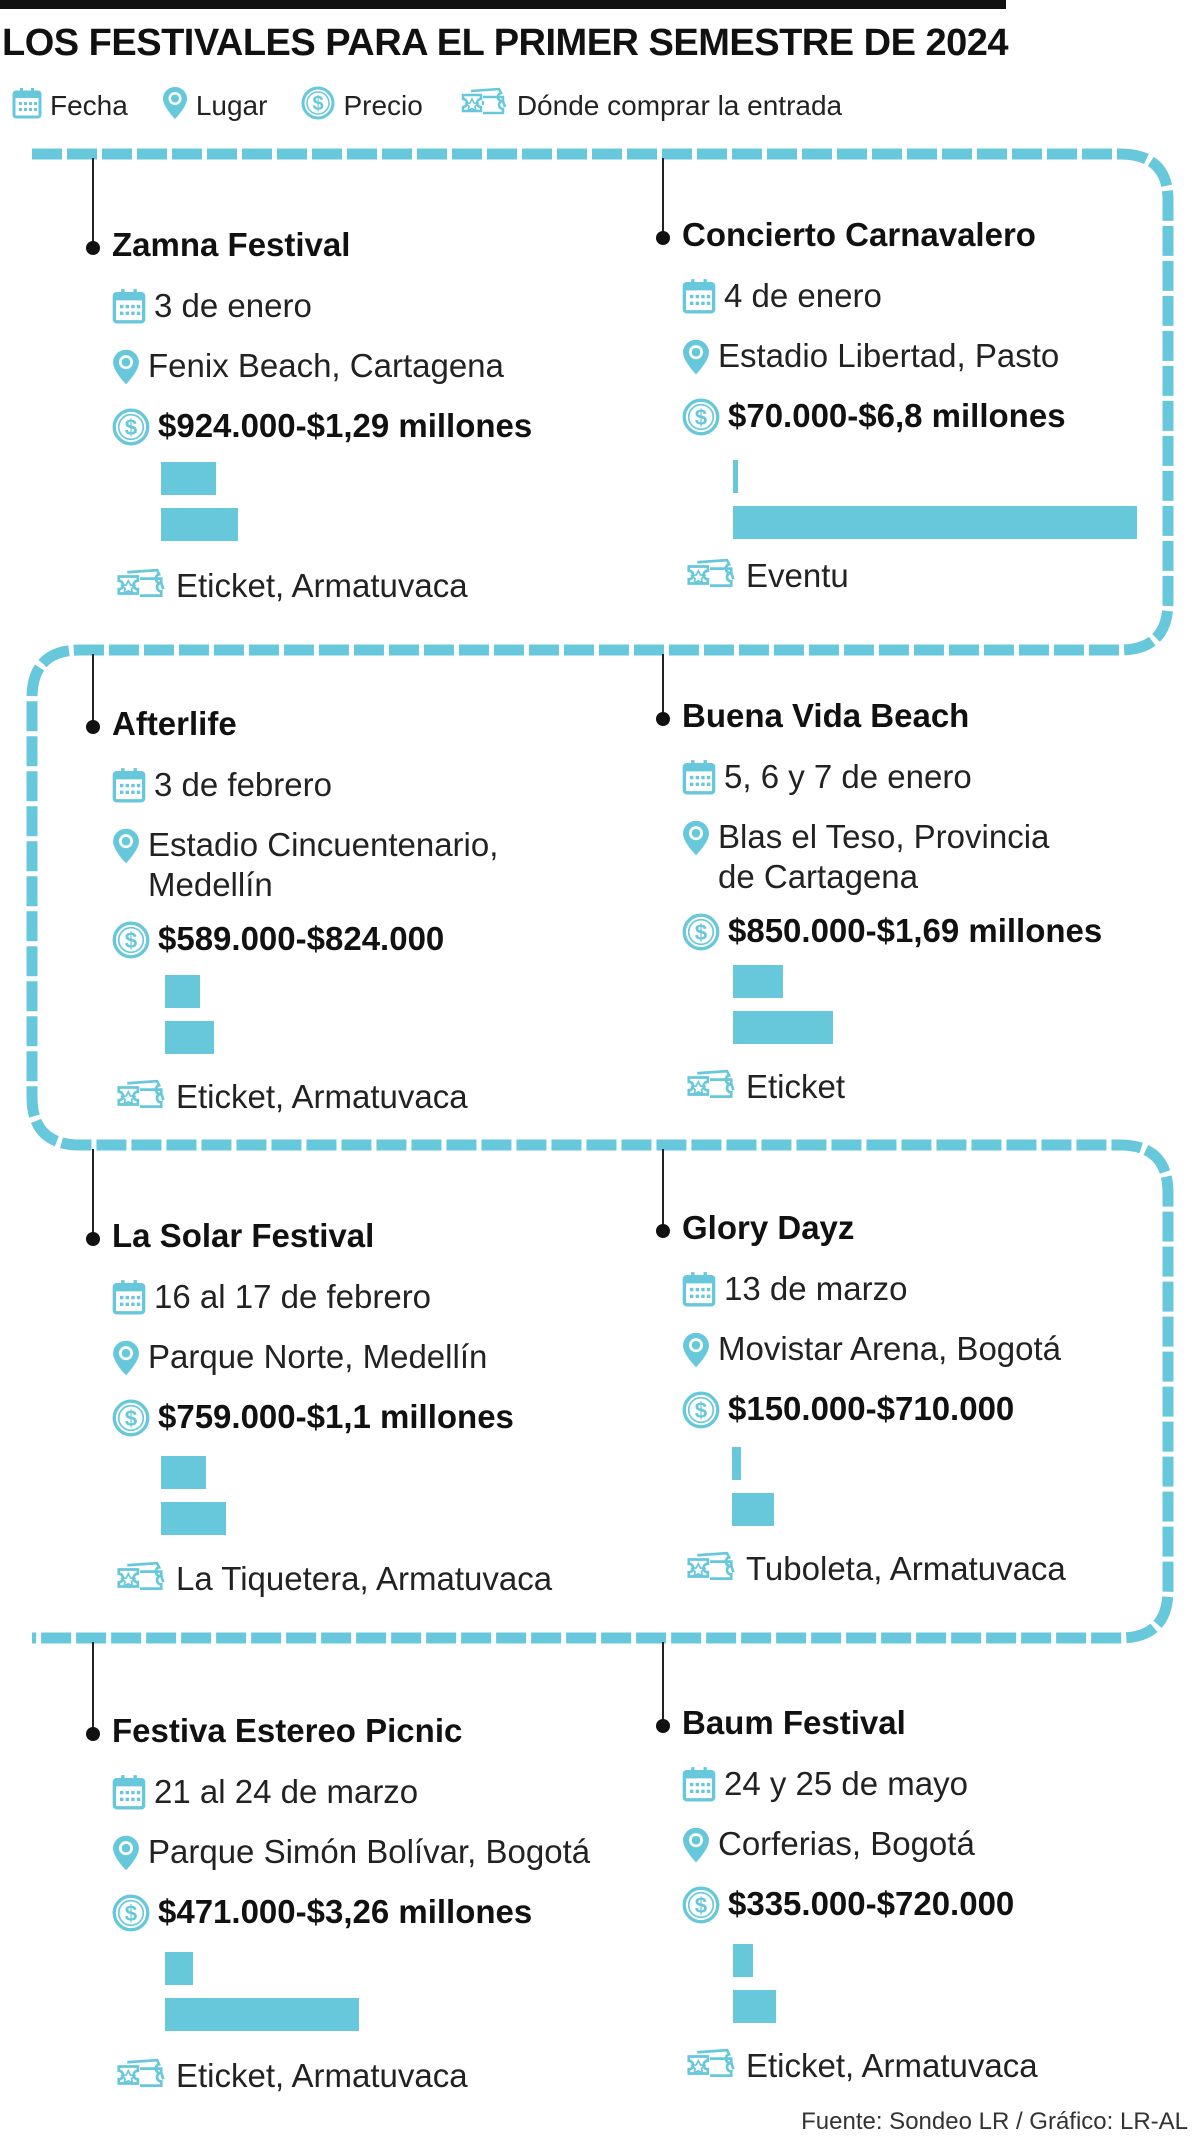 This screenshot has width=1200, height=2143. Describe the element at coordinates (301, 938) in the screenshot. I see `festival-price: $589.000-$824.000` at that location.